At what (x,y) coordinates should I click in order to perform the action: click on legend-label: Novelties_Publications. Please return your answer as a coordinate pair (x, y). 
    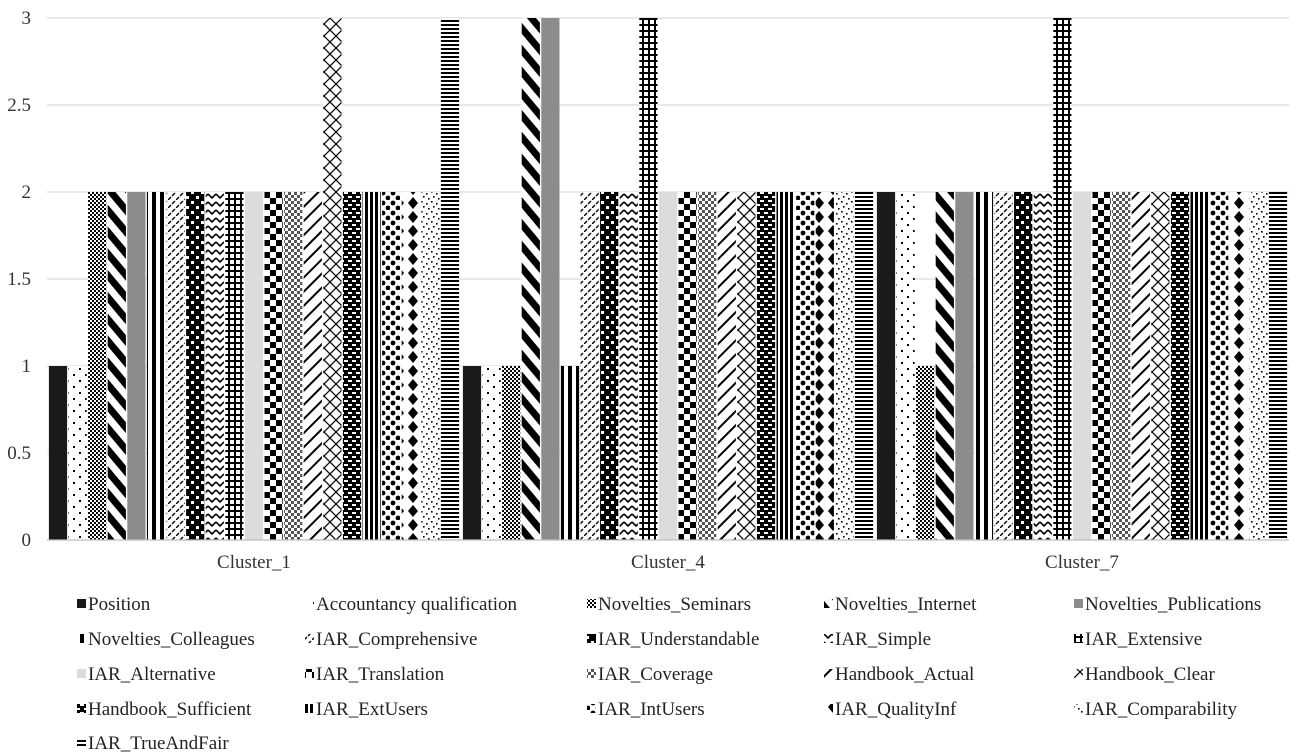
    Looking at the image, I should click on (1173, 604).